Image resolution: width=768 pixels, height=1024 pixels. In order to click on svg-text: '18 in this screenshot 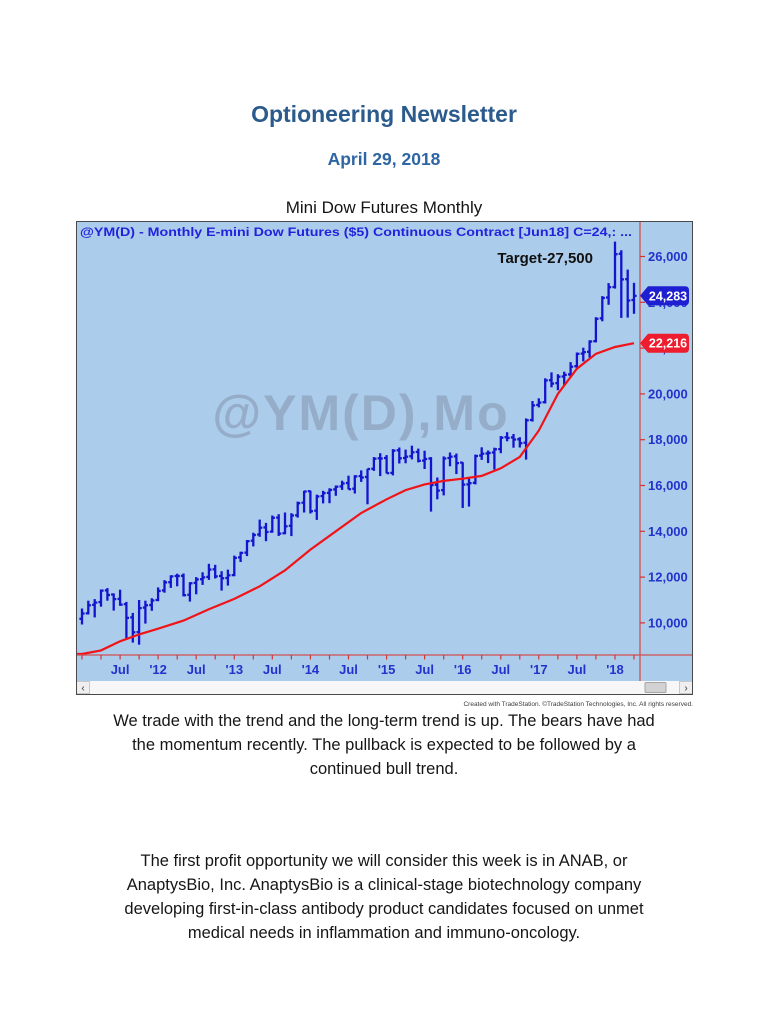, I will do `click(615, 669)`.